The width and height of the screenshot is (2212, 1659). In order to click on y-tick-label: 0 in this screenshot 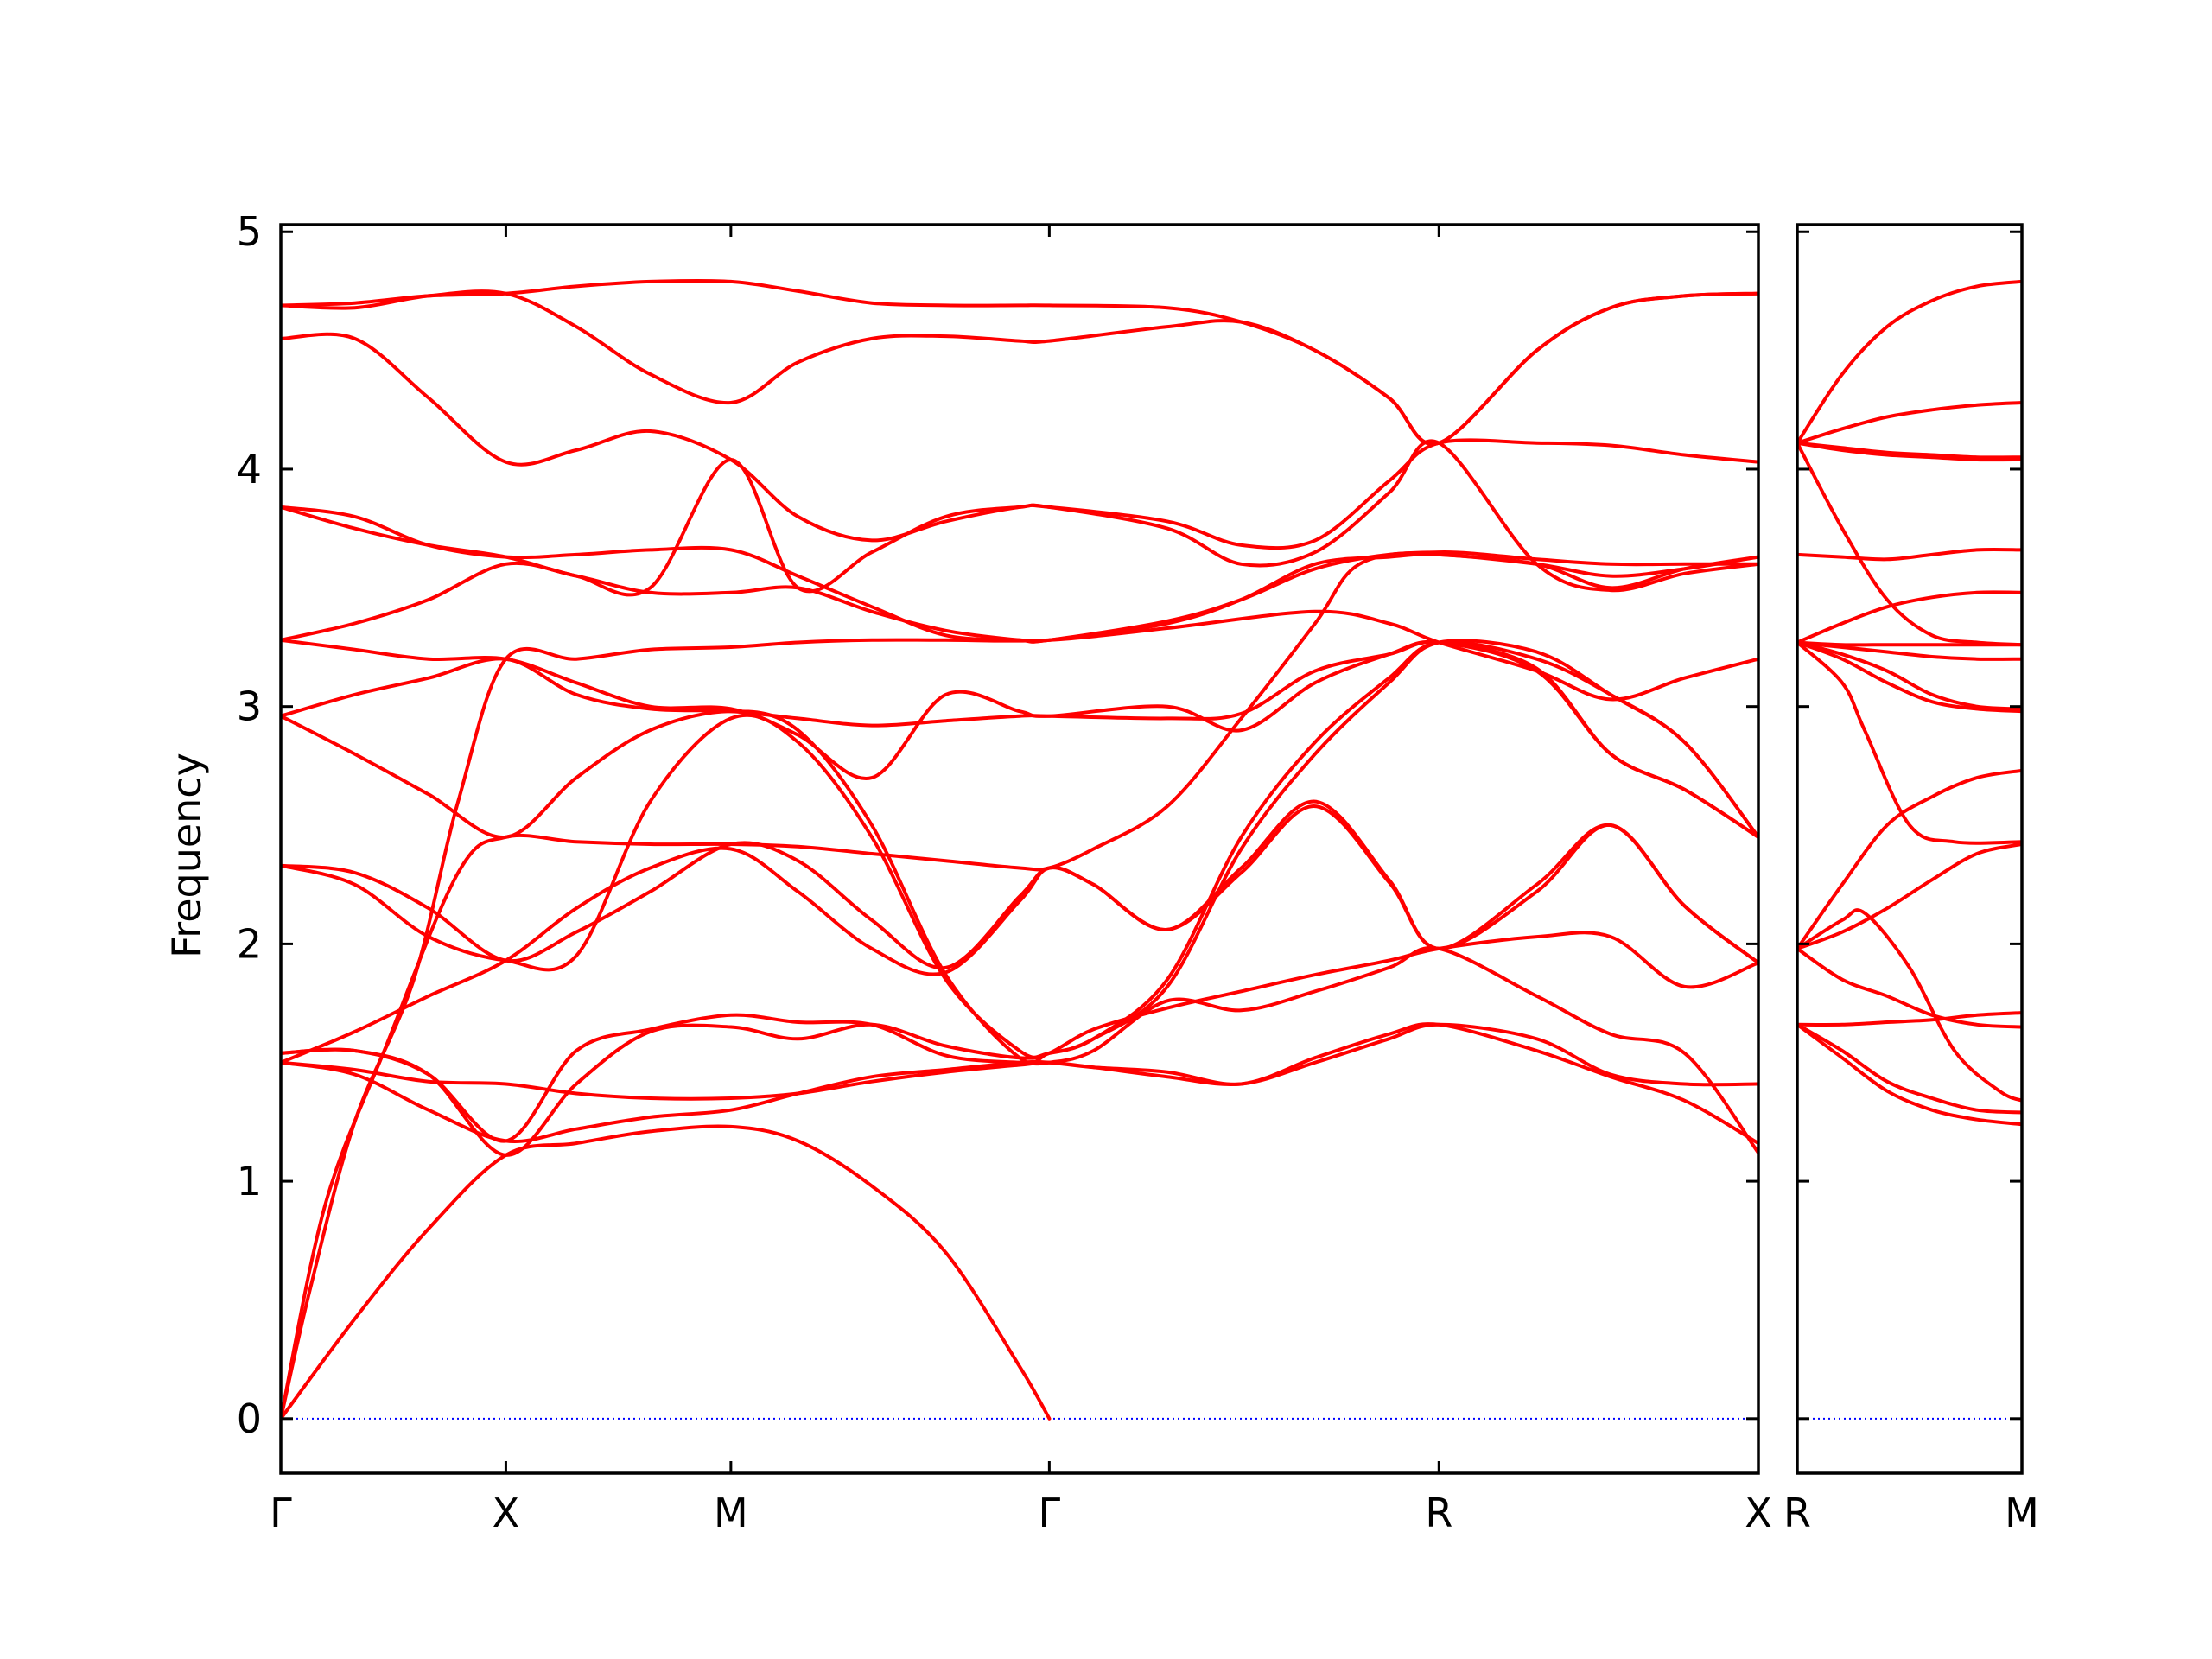, I will do `click(249, 1418)`.